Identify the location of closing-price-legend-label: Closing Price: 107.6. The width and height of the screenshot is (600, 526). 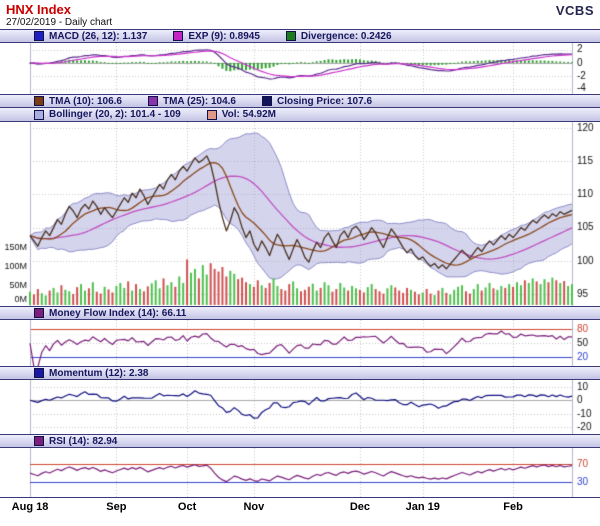
(324, 101).